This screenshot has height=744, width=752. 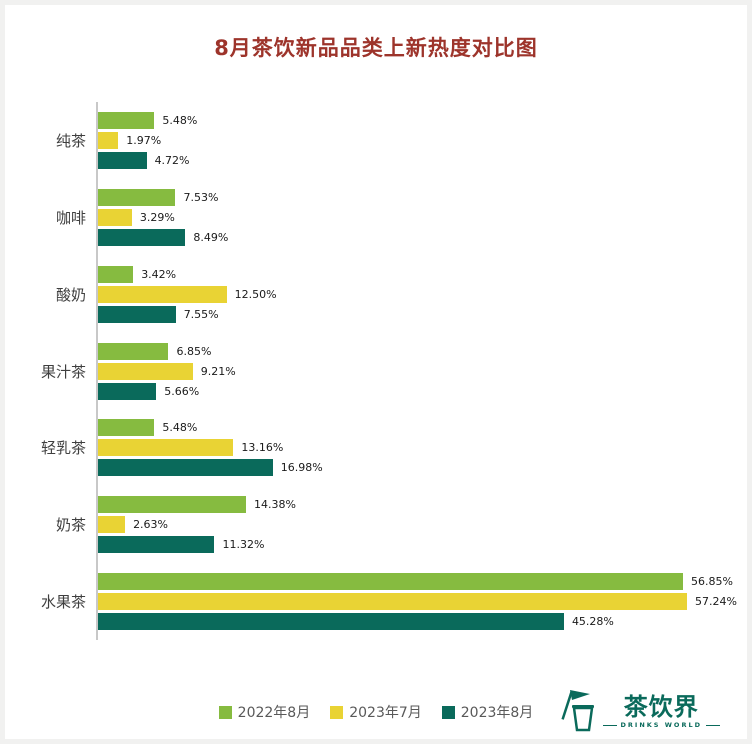 What do you see at coordinates (301, 468) in the screenshot?
I see `value-label: 16.98%` at bounding box center [301, 468].